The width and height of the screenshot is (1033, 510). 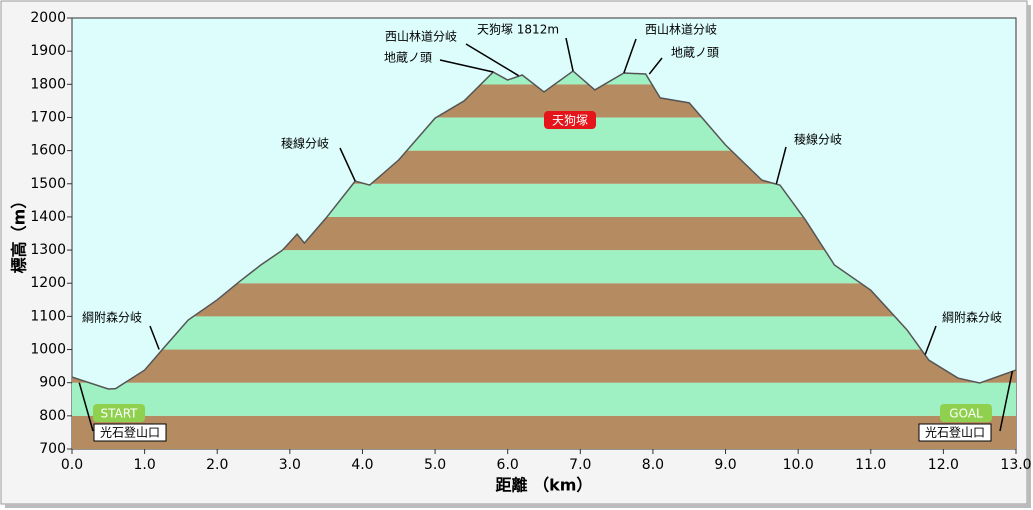 I want to click on x-tick-label: 0.0, so click(x=72, y=465).